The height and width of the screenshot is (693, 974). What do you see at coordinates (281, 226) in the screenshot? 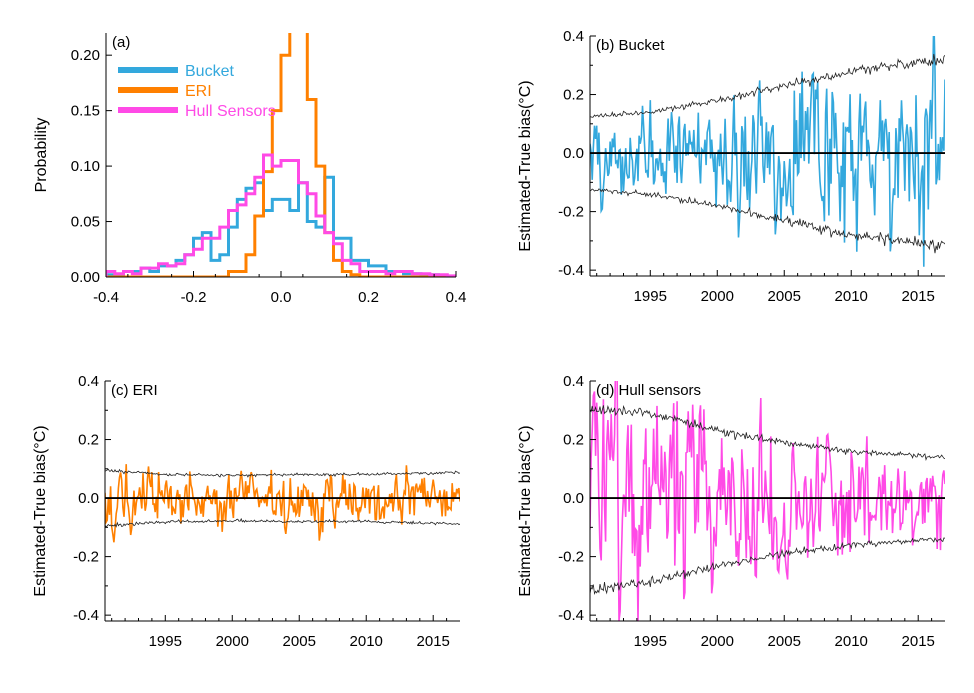
I see `histogram-bucket` at bounding box center [281, 226].